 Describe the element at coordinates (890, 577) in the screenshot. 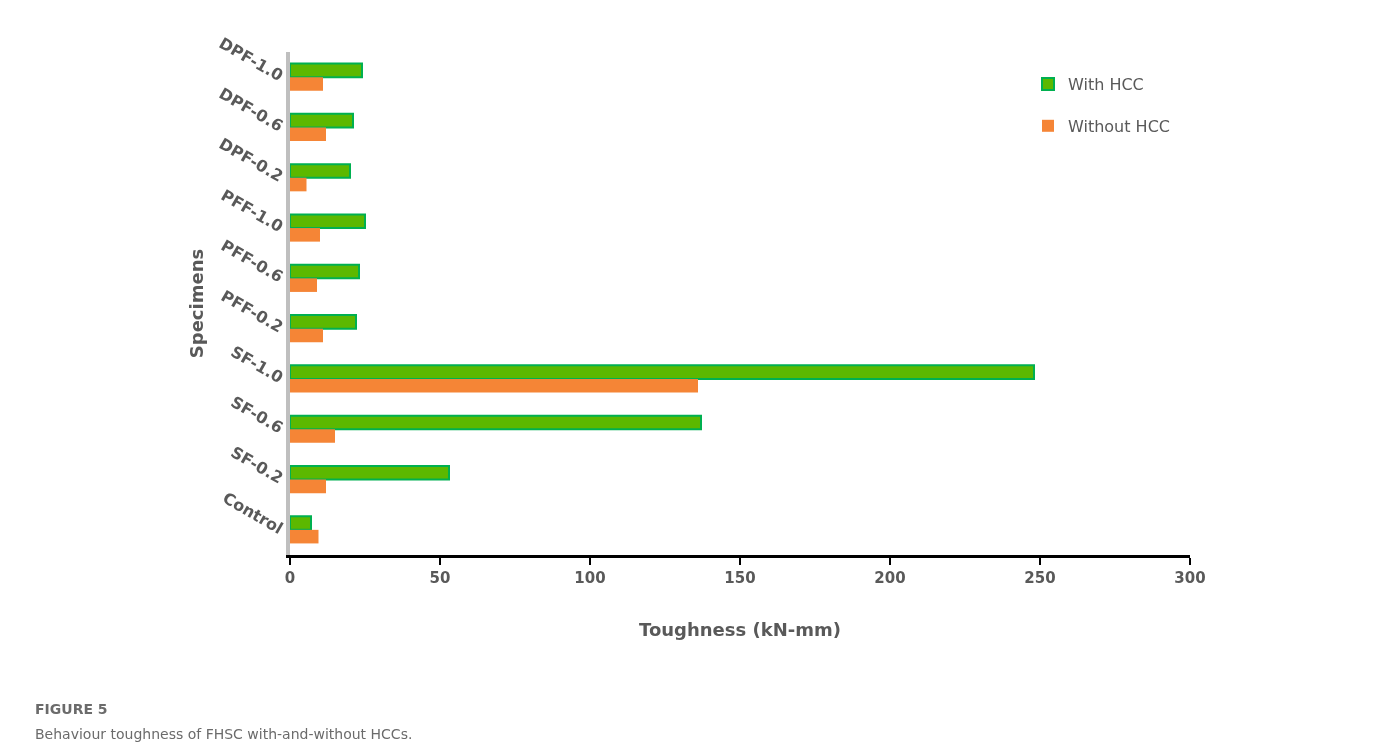

I see `x-tick-label: 200` at that location.